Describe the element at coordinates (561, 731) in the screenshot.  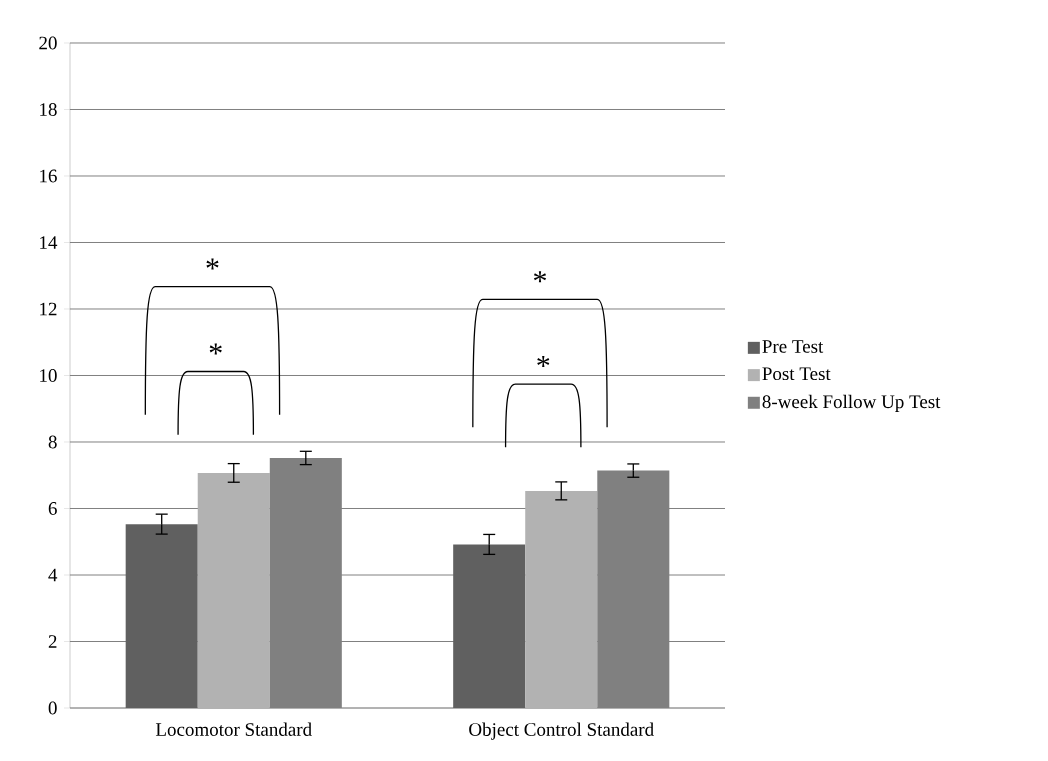
I see `x-tick-label: Object Control Standard` at that location.